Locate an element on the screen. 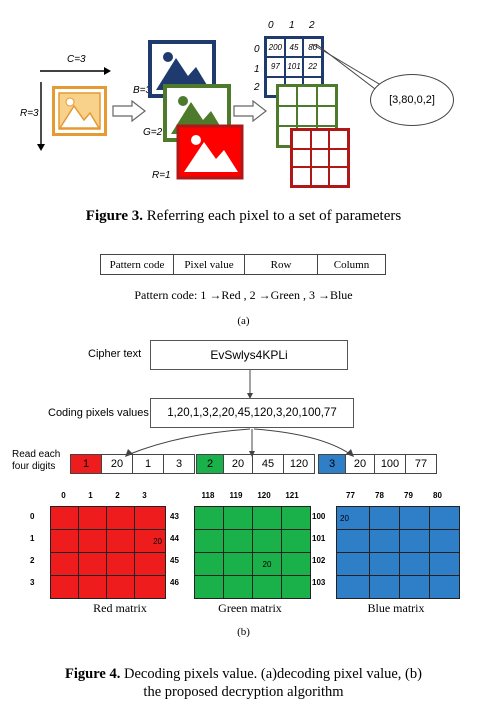  subfigure-a-label: (a) is located at coordinates (243, 321).